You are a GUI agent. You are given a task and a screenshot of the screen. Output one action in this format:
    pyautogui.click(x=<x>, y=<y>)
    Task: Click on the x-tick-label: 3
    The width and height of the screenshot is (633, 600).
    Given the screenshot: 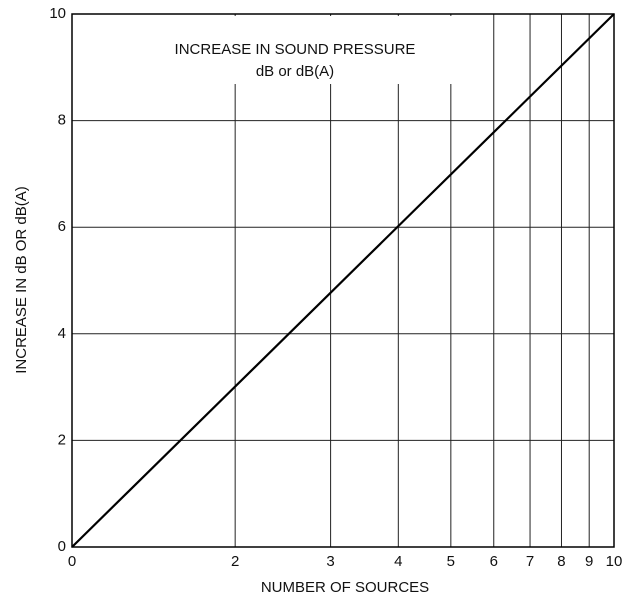 What is the action you would take?
    pyautogui.click(x=330, y=561)
    